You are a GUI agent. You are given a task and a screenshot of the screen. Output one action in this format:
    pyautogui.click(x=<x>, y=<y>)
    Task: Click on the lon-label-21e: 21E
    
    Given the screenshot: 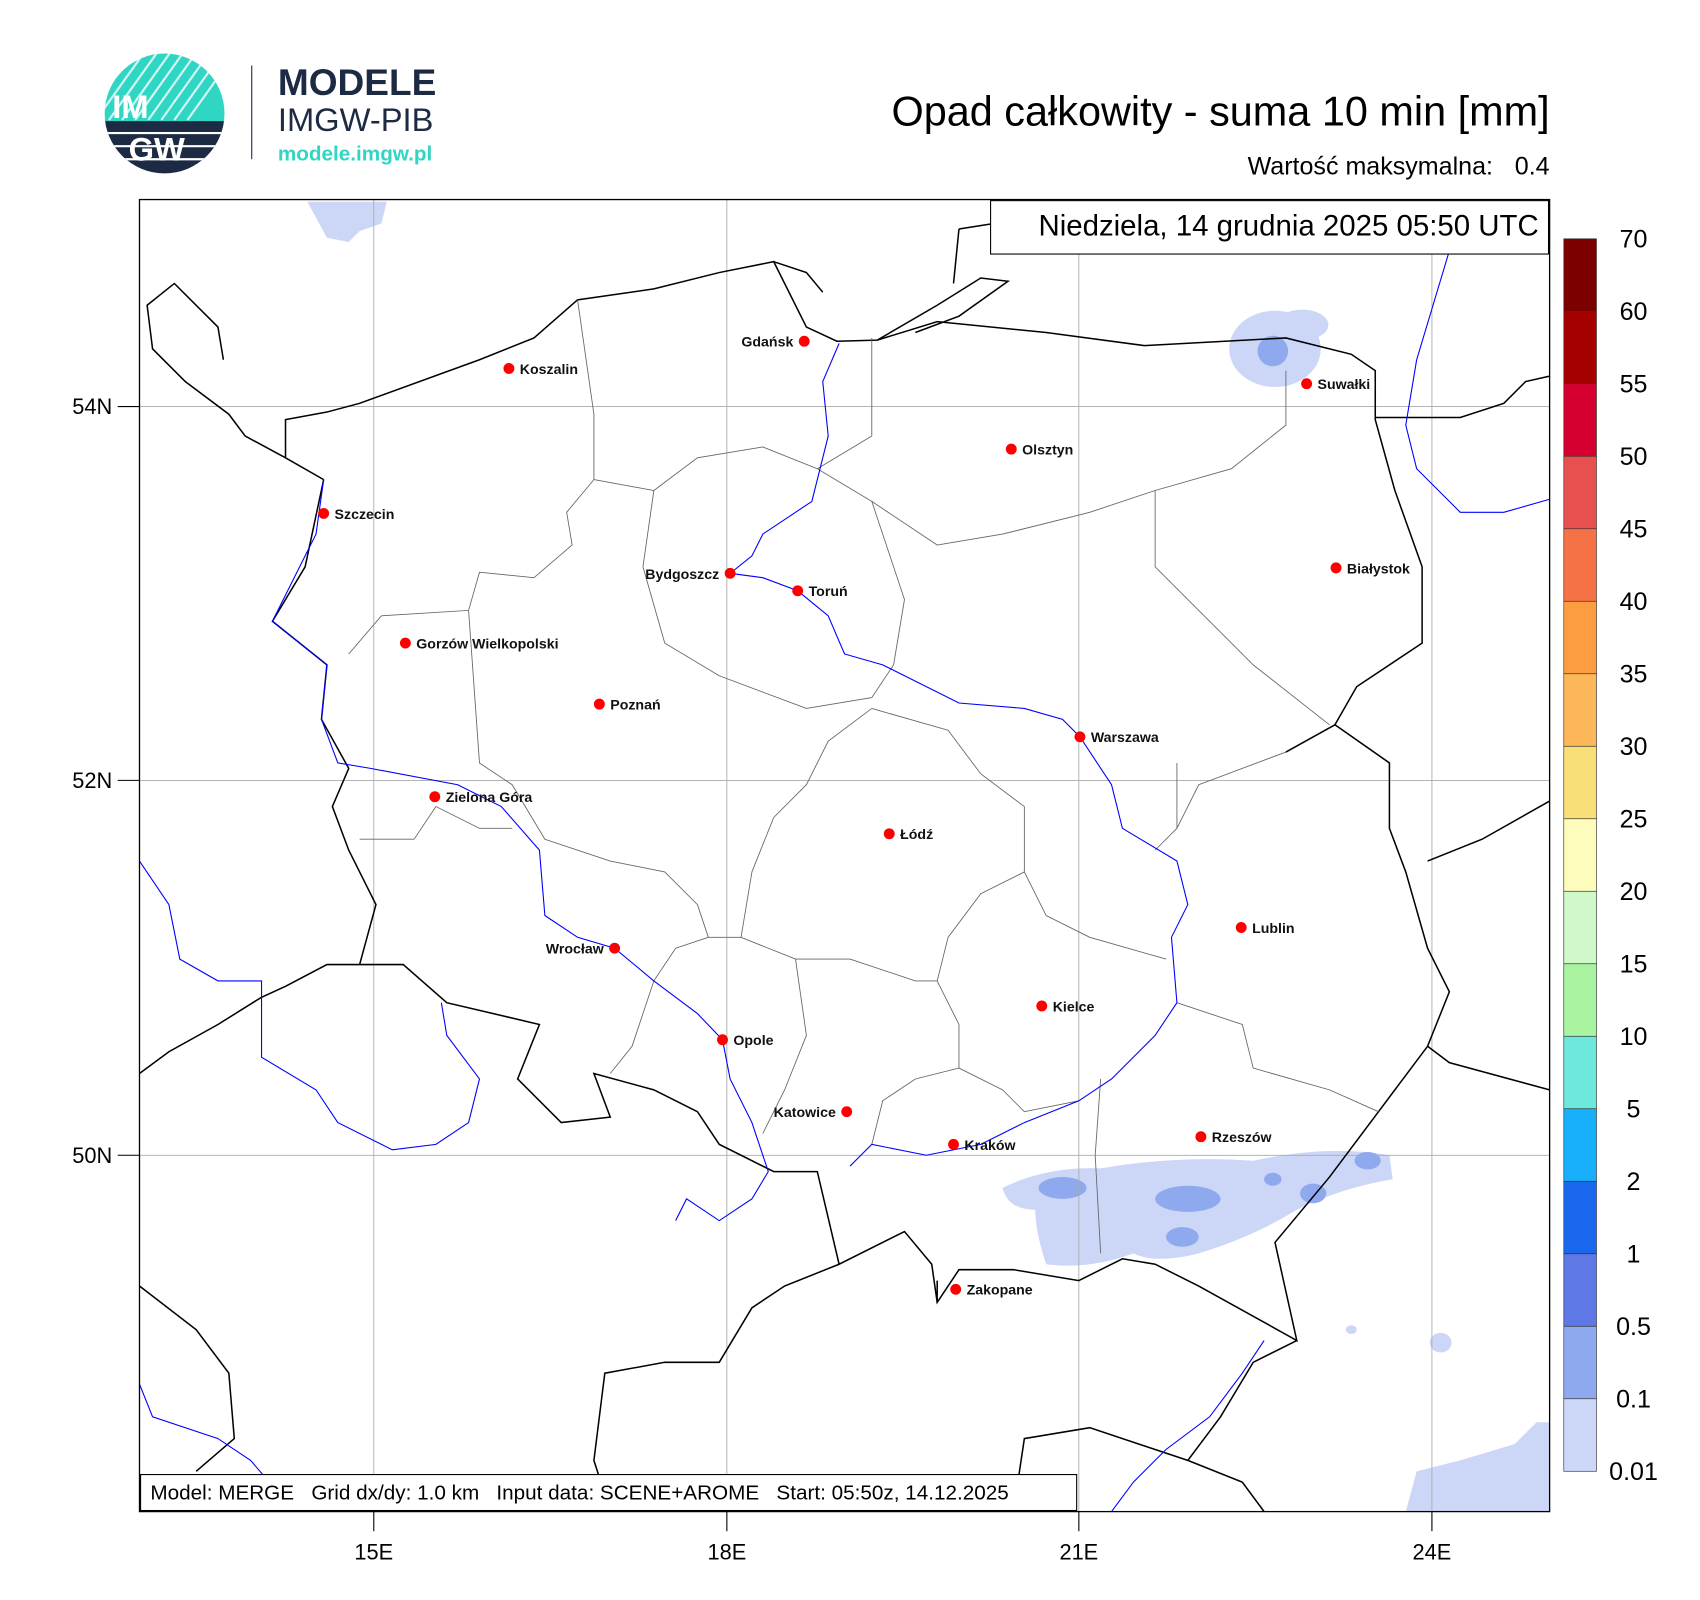 What is the action you would take?
    pyautogui.click(x=1078, y=1552)
    